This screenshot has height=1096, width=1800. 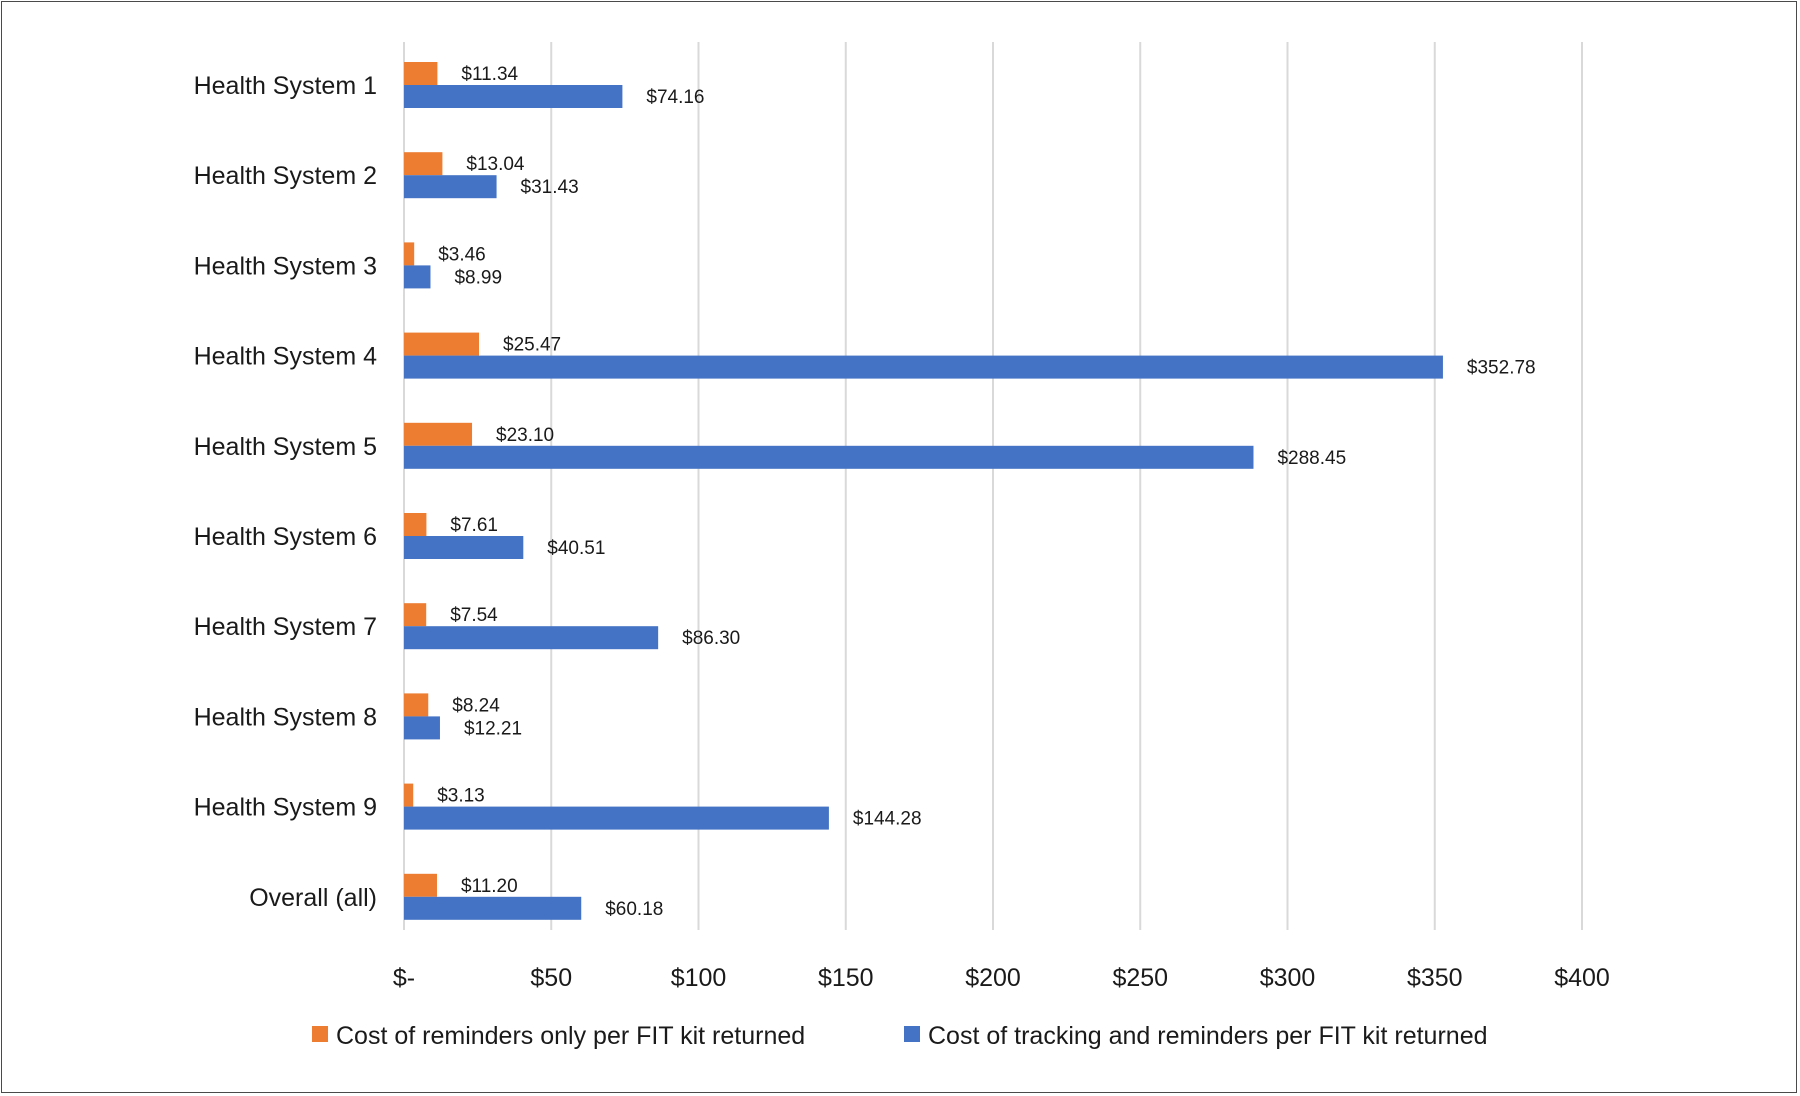 What do you see at coordinates (846, 978) in the screenshot?
I see `x-tick-label: $150` at bounding box center [846, 978].